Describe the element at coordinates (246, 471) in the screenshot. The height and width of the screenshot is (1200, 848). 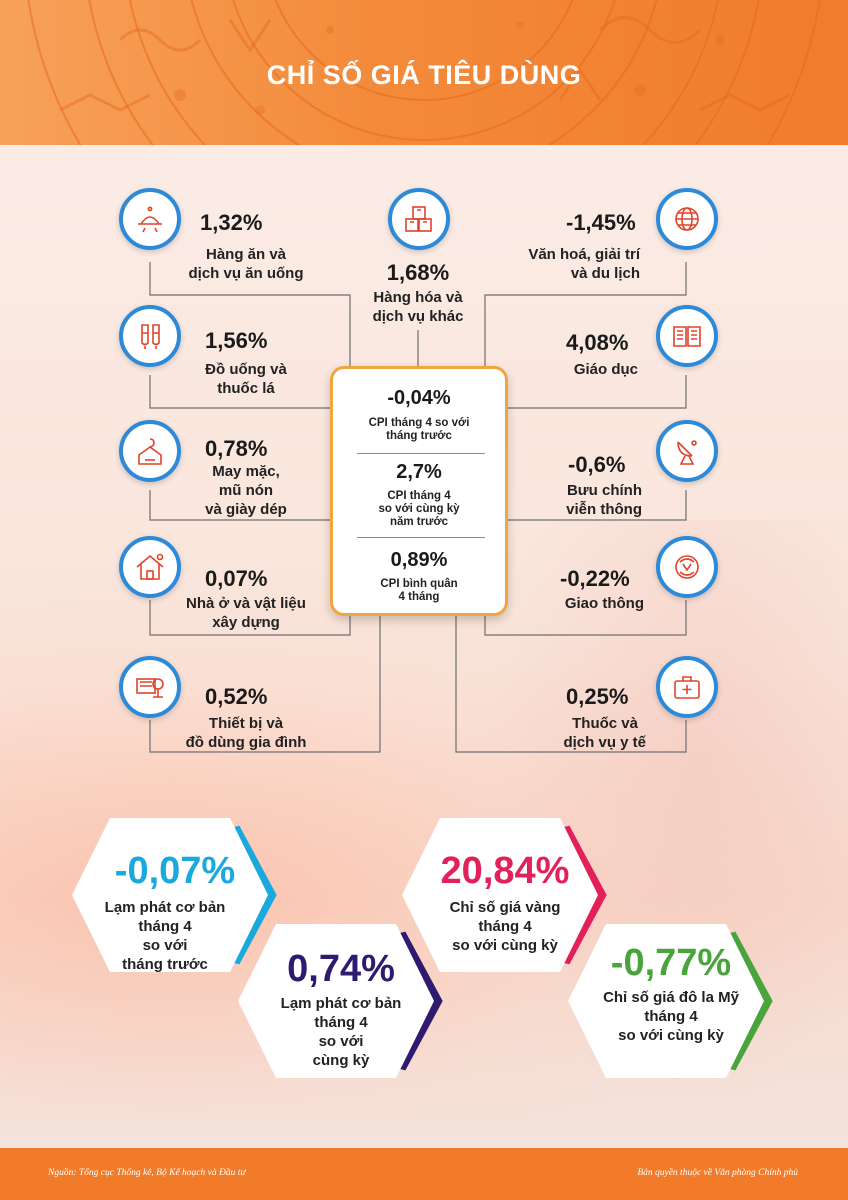
I see `clothing-label-line1: May mặc,` at that location.